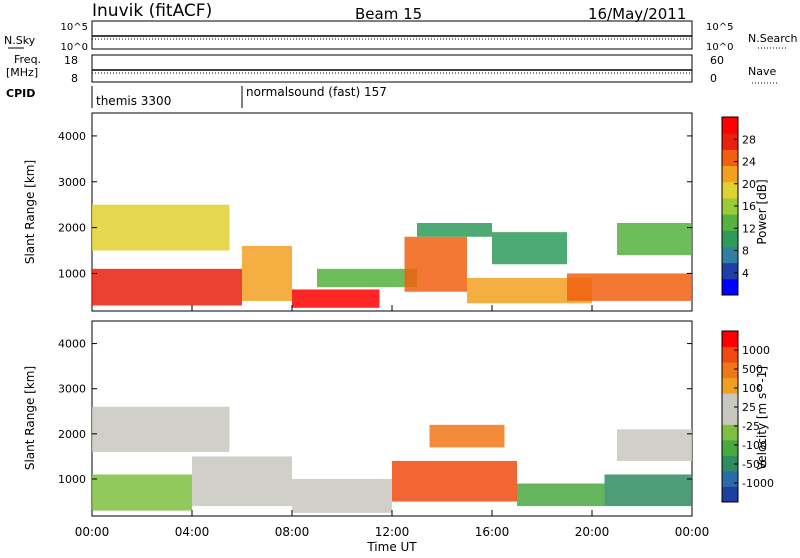  Describe the element at coordinates (392, 37) in the screenshot. I see `noise-trace` at that location.